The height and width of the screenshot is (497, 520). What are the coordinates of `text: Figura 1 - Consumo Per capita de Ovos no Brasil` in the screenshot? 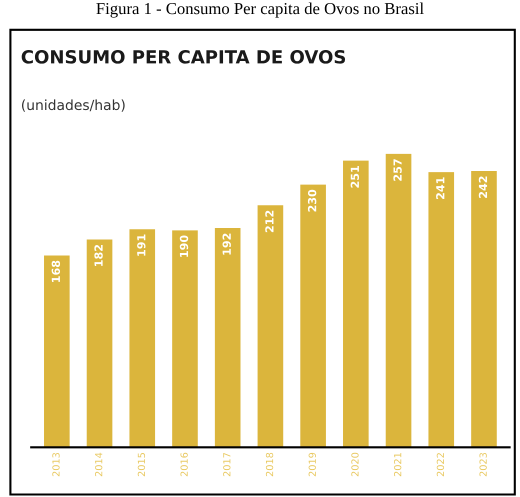 It's located at (260, 10).